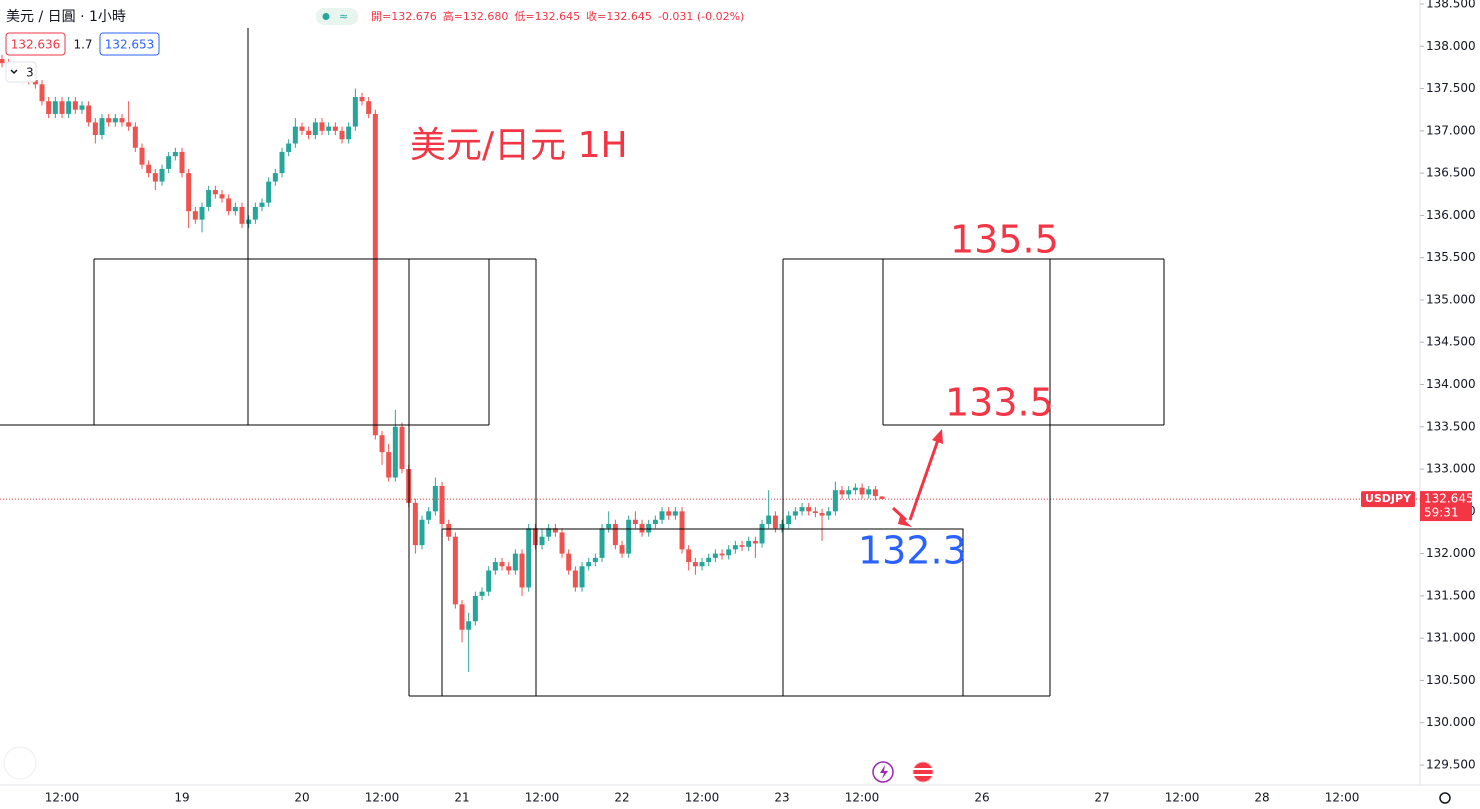 This screenshot has width=1480, height=809. What do you see at coordinates (519, 145) in the screenshot?
I see `chart-title: 美元/日元 1H` at bounding box center [519, 145].